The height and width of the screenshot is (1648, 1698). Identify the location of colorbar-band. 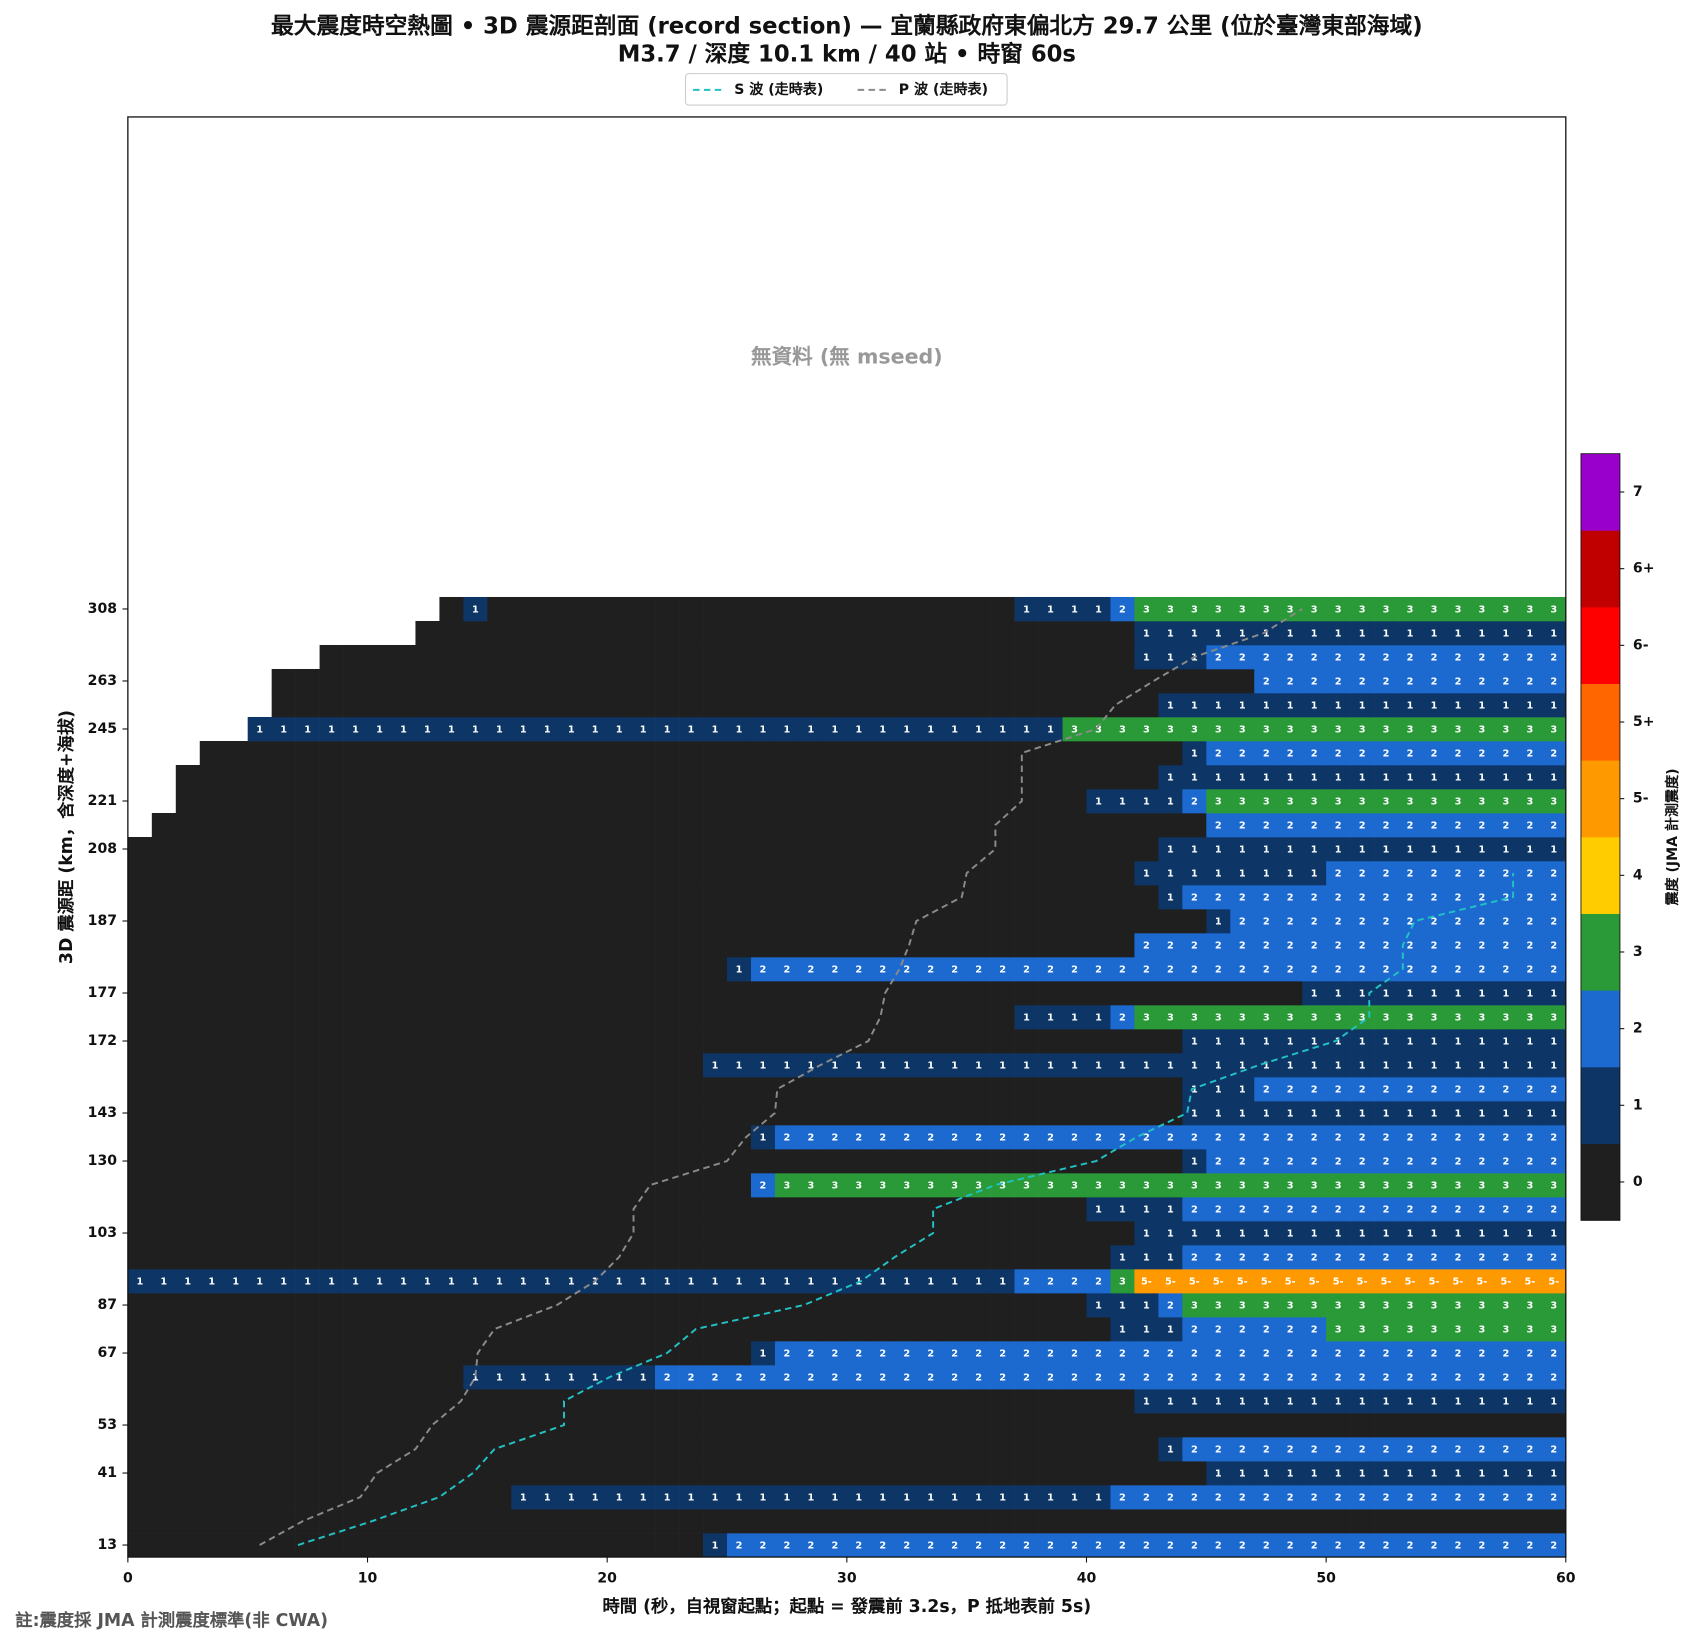
(1600, 1182).